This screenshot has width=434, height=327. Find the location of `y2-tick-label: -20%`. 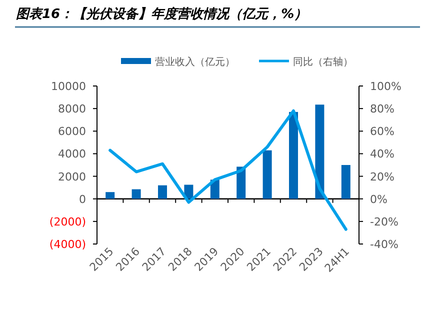

y2-tick-label: -20% is located at coordinates (384, 221).